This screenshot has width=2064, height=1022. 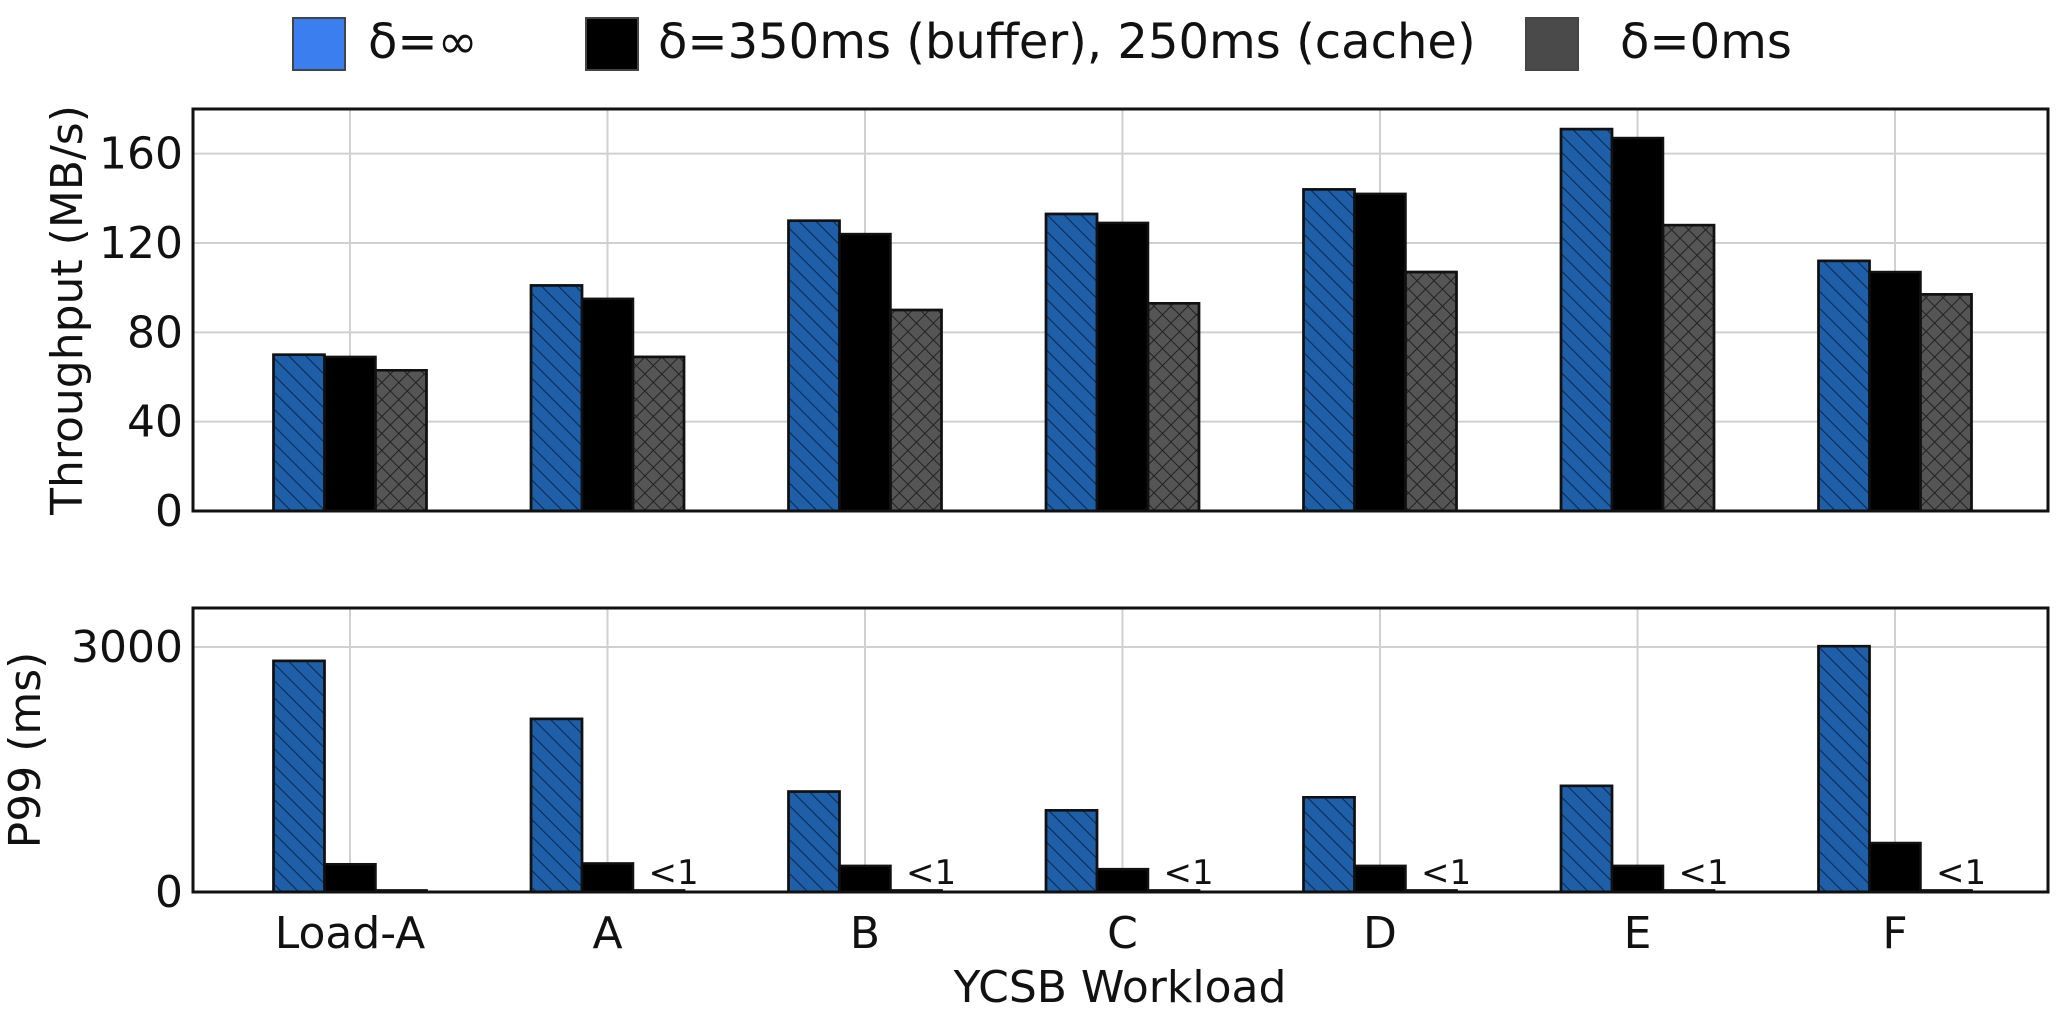 I want to click on legend-swatch-delta-0ms, so click(x=1552, y=44).